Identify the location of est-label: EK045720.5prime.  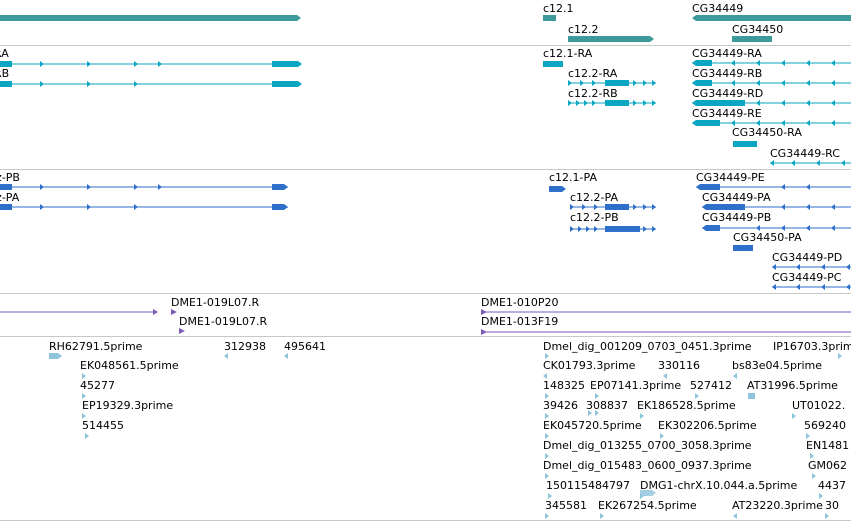
(592, 425).